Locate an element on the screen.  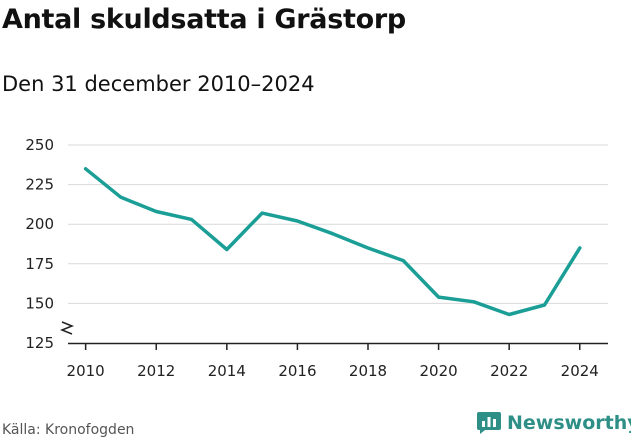
y-tick-label-250: 250 is located at coordinates (39, 145).